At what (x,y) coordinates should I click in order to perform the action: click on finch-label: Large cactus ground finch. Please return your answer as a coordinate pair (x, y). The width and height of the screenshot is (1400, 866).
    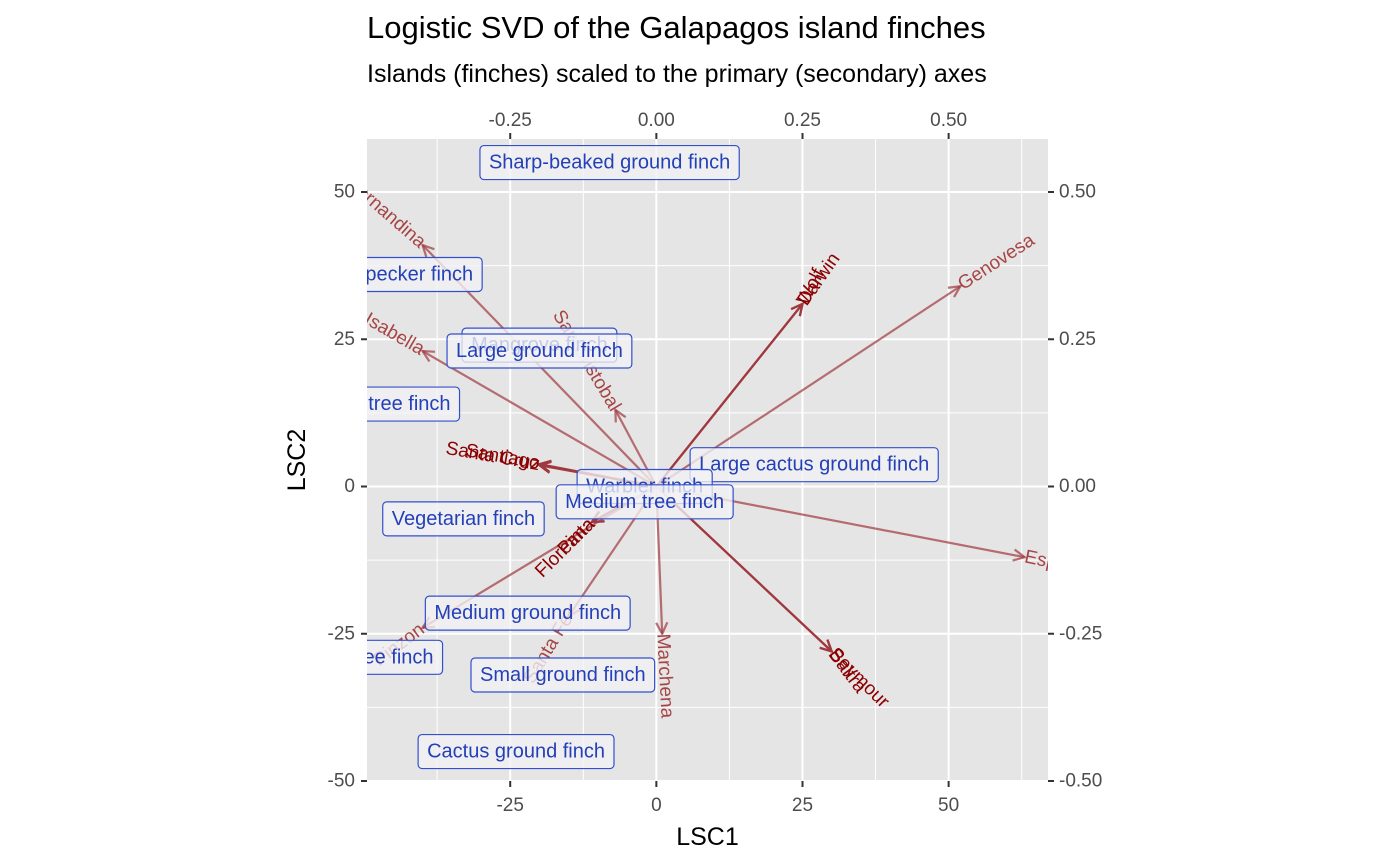
    Looking at the image, I should click on (814, 465).